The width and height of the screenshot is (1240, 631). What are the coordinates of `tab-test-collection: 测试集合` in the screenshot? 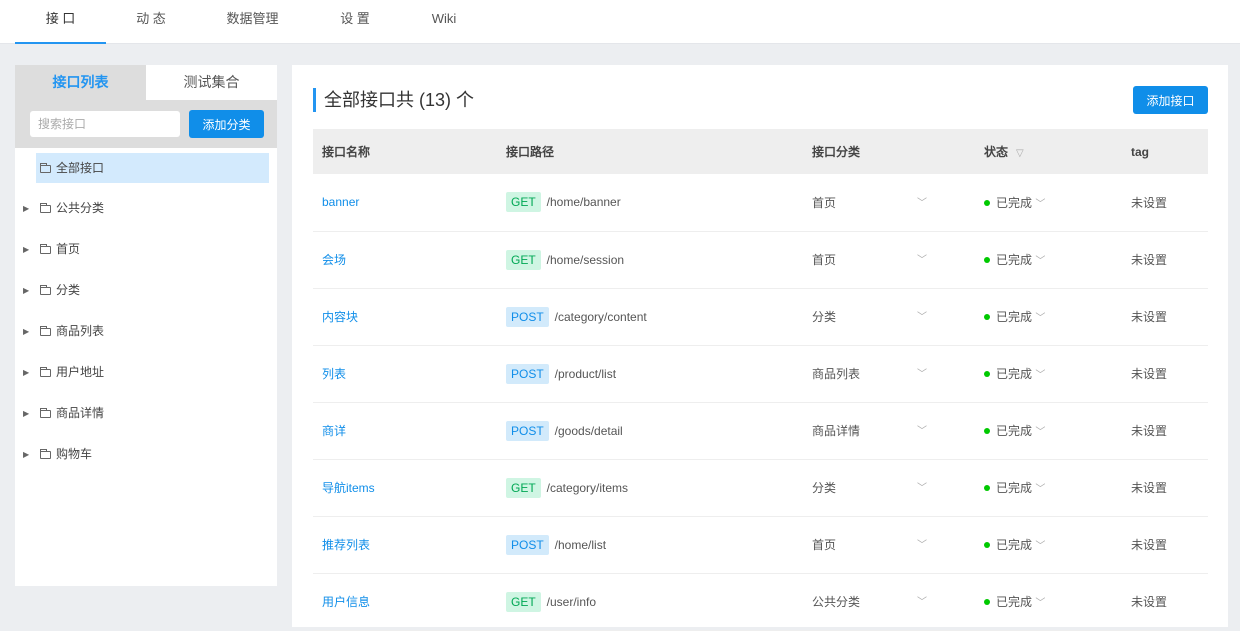 It's located at (211, 82).